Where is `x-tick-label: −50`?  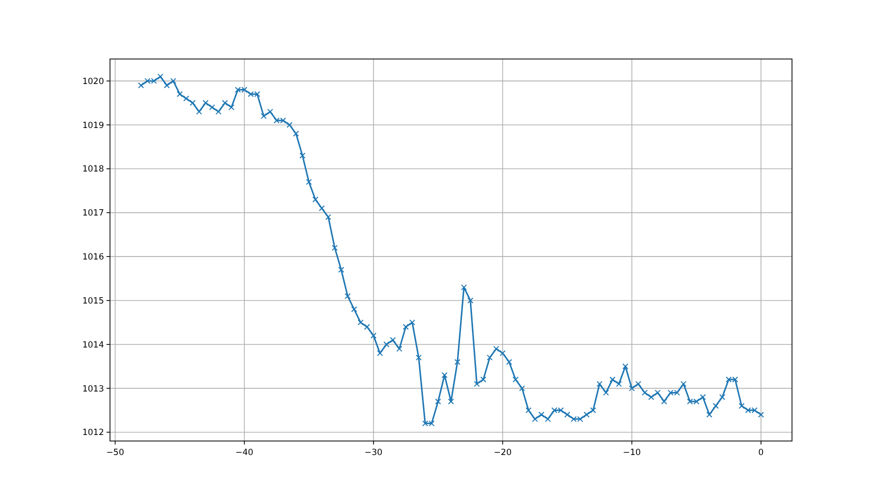 x-tick-label: −50 is located at coordinates (115, 453).